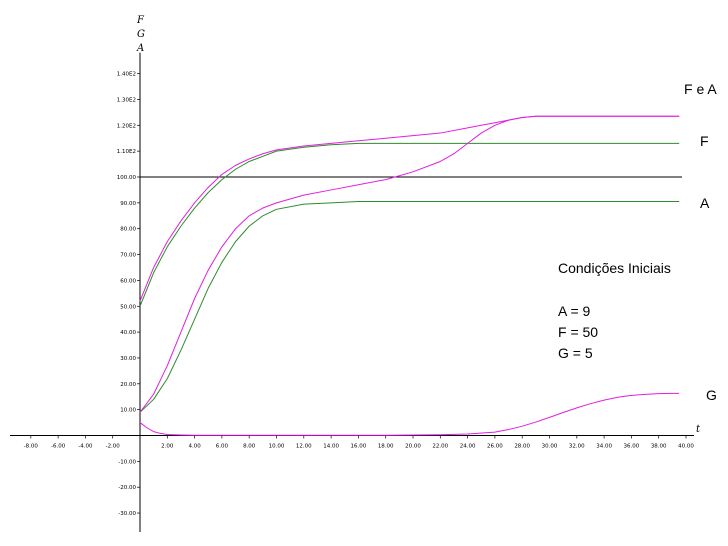 The image size is (728, 546). I want to click on x-tick-label: 24.00, so click(468, 447).